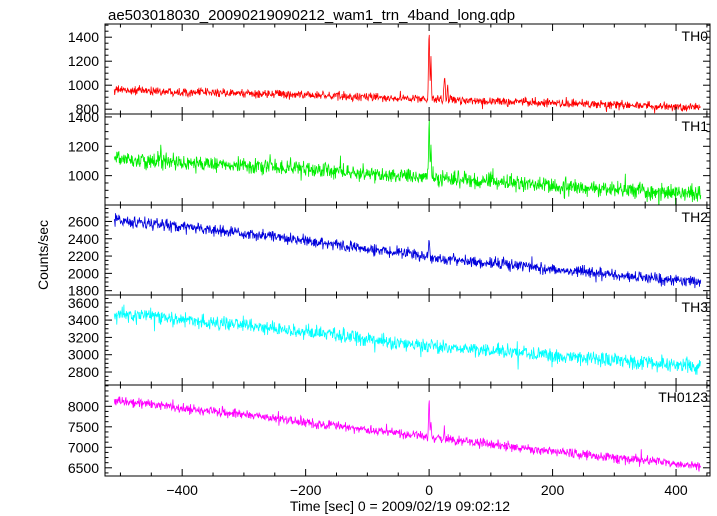 Image resolution: width=717 pixels, height=516 pixels. I want to click on y-tick-label: 3200, so click(83, 337).